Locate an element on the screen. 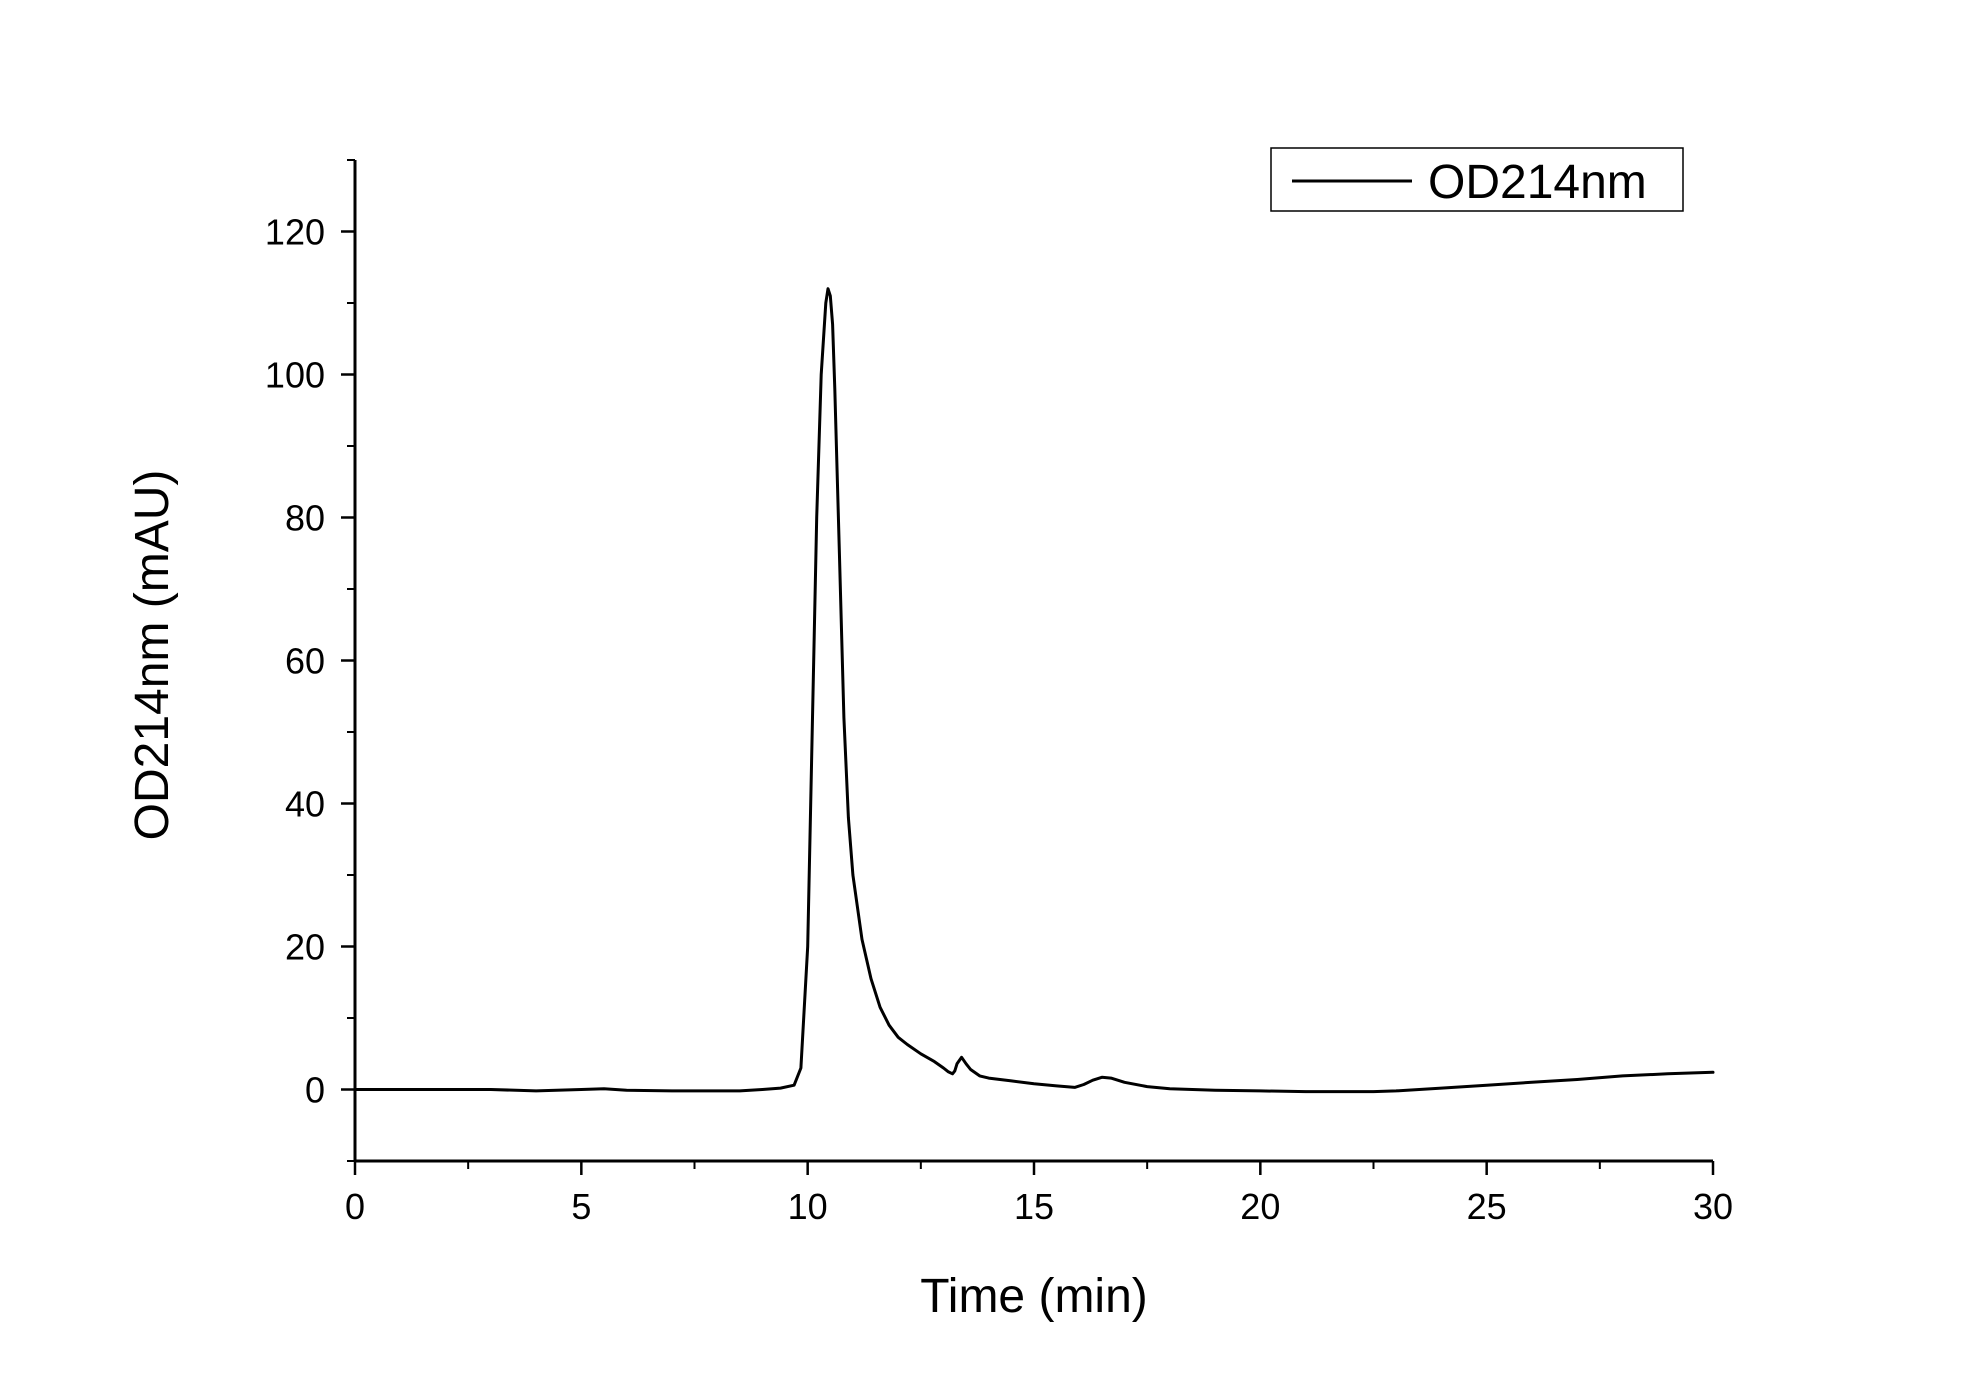  legend-label: OD214nm is located at coordinates (1537, 182).